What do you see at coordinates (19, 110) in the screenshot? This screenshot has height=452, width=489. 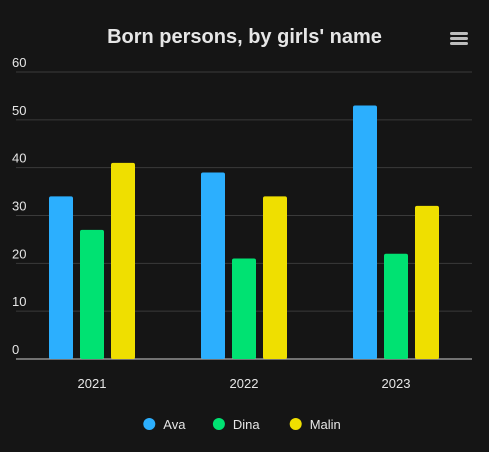 I see `y-tick-label: 50` at bounding box center [19, 110].